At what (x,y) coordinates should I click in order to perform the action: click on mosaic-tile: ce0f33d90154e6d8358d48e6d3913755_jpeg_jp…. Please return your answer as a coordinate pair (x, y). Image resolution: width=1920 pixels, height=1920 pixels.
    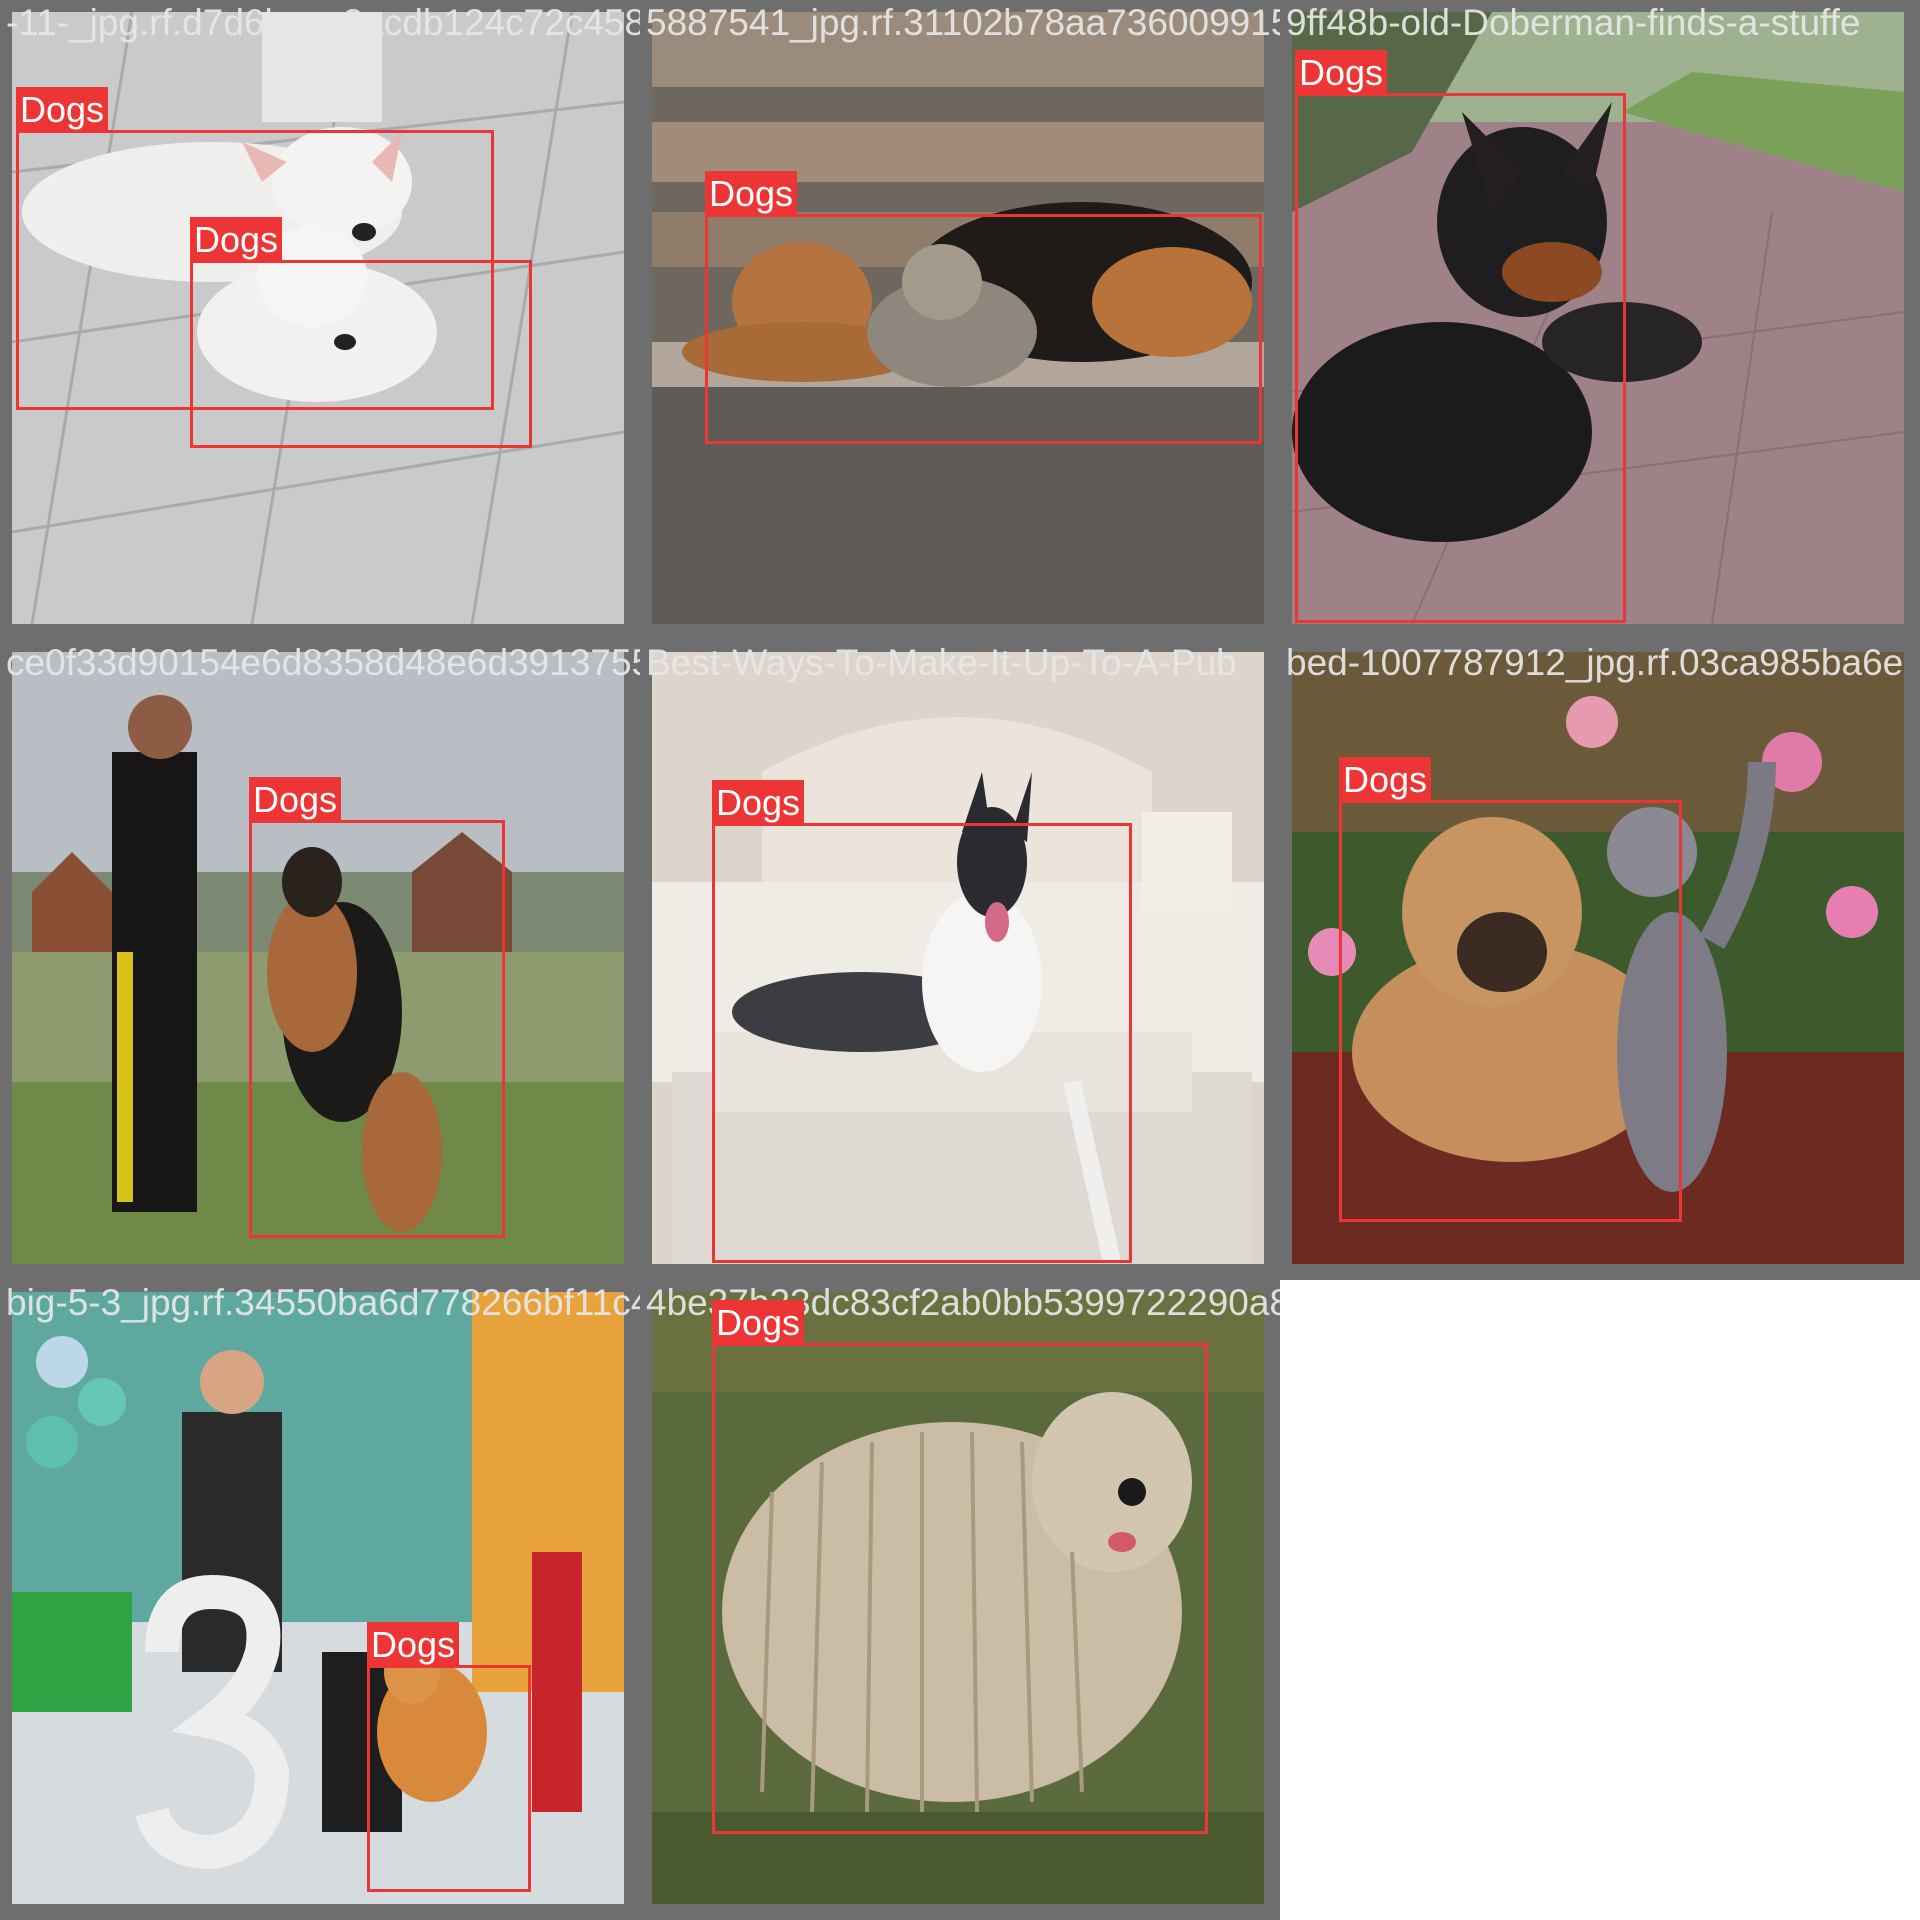
    Looking at the image, I should click on (320, 960).